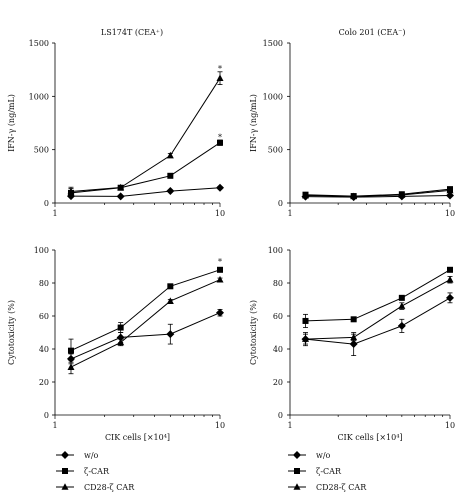 This screenshot has height=500, width=472. What do you see at coordinates (253, 123) in the screenshot?
I see `y-axis-label: IFN-γ (ng/mL)` at bounding box center [253, 123].